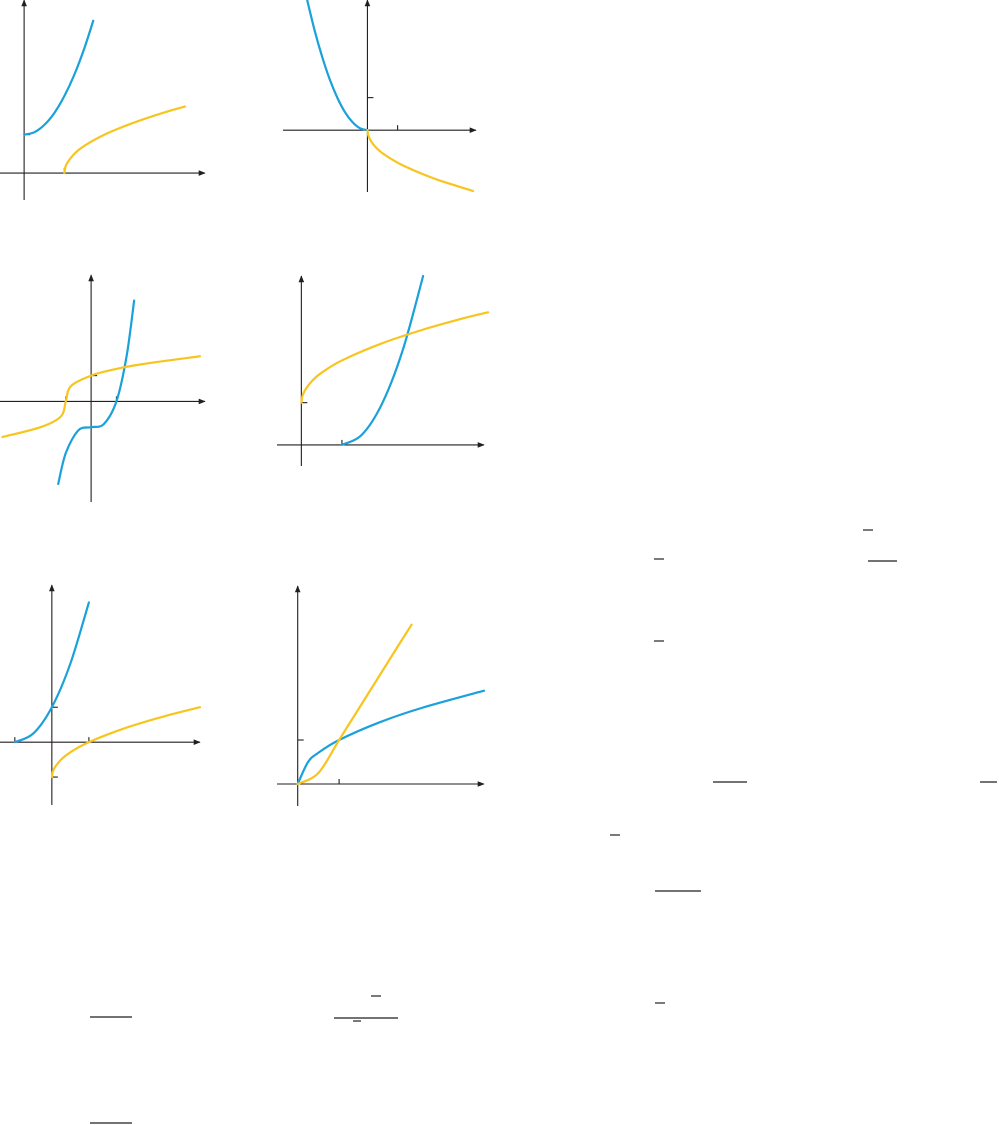  I want to click on graph-d, so click(383, 370).